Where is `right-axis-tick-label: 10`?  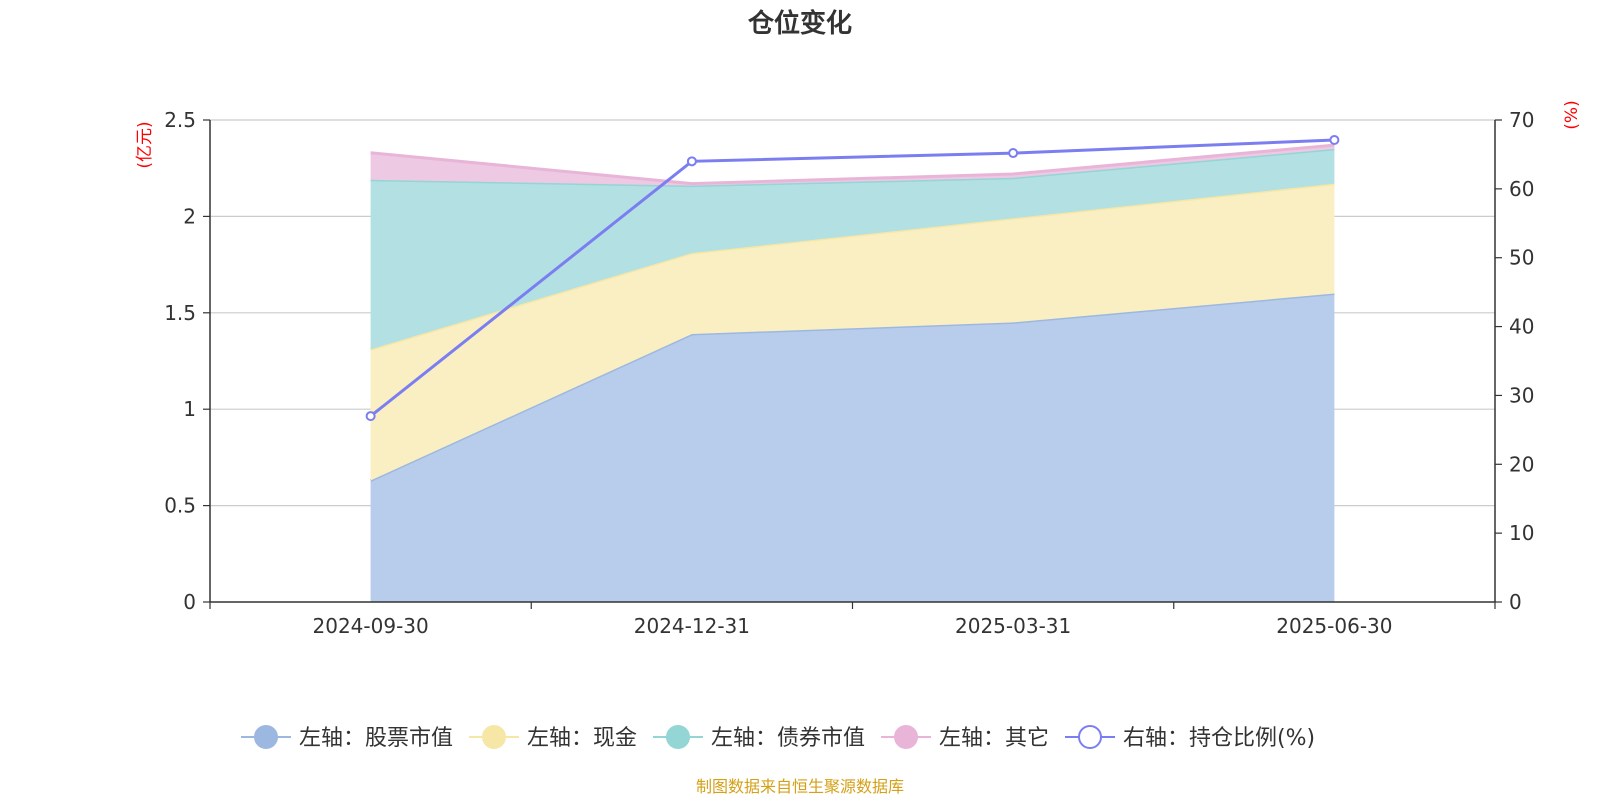 right-axis-tick-label: 10 is located at coordinates (1521, 533).